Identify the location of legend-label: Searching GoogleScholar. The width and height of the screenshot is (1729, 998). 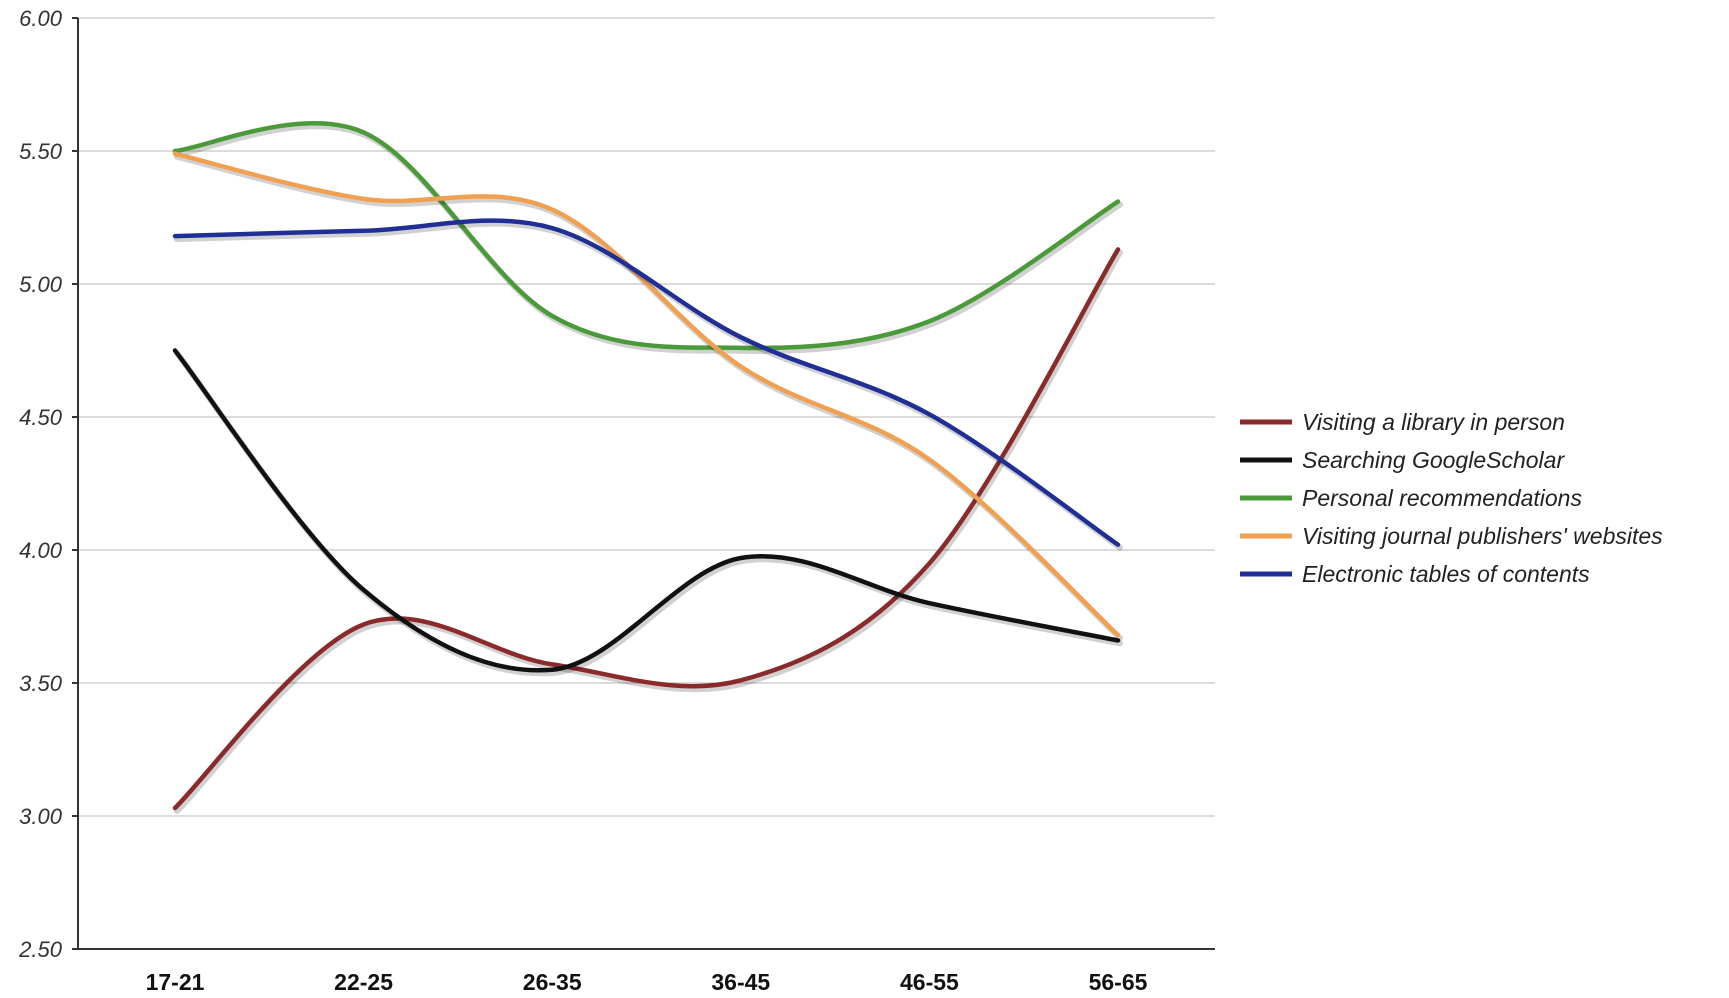
(1433, 460).